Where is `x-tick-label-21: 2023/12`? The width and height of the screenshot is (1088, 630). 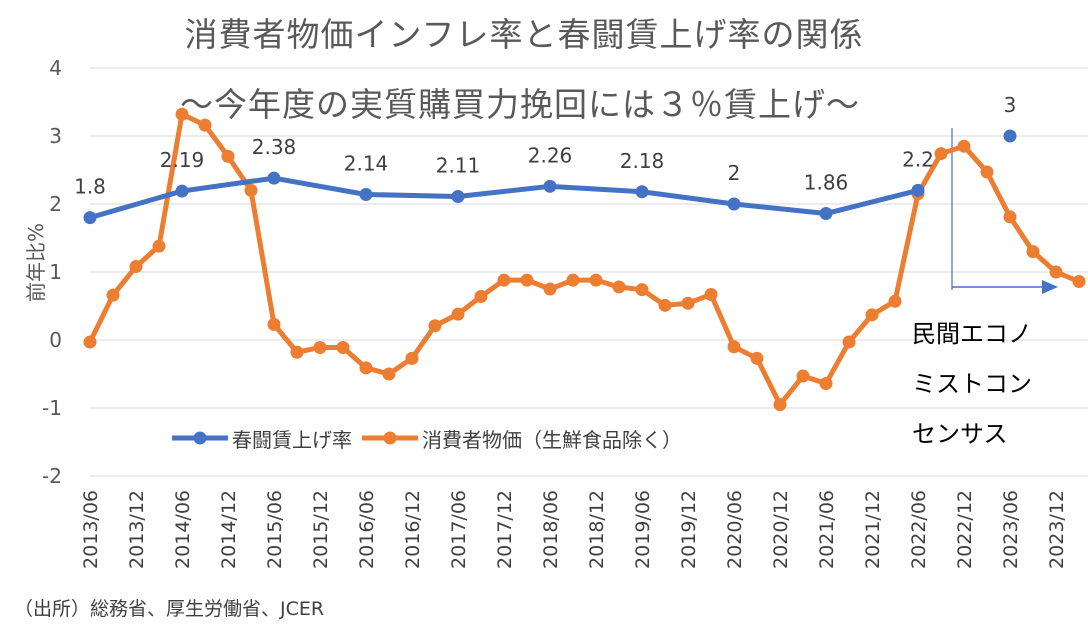
x-tick-label-21: 2023/12 is located at coordinates (1057, 529).